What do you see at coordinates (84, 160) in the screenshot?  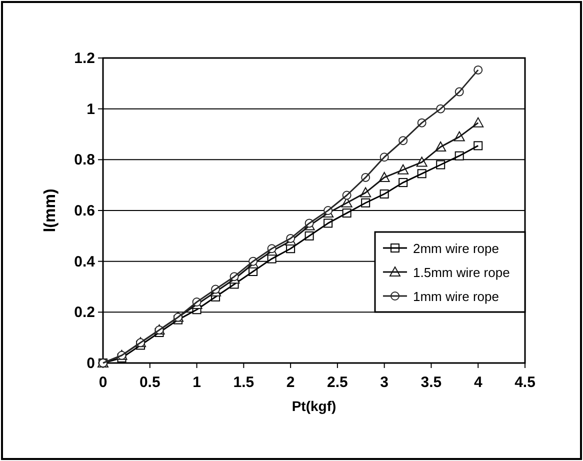 I see `y-tick-label: 0.8` at bounding box center [84, 160].